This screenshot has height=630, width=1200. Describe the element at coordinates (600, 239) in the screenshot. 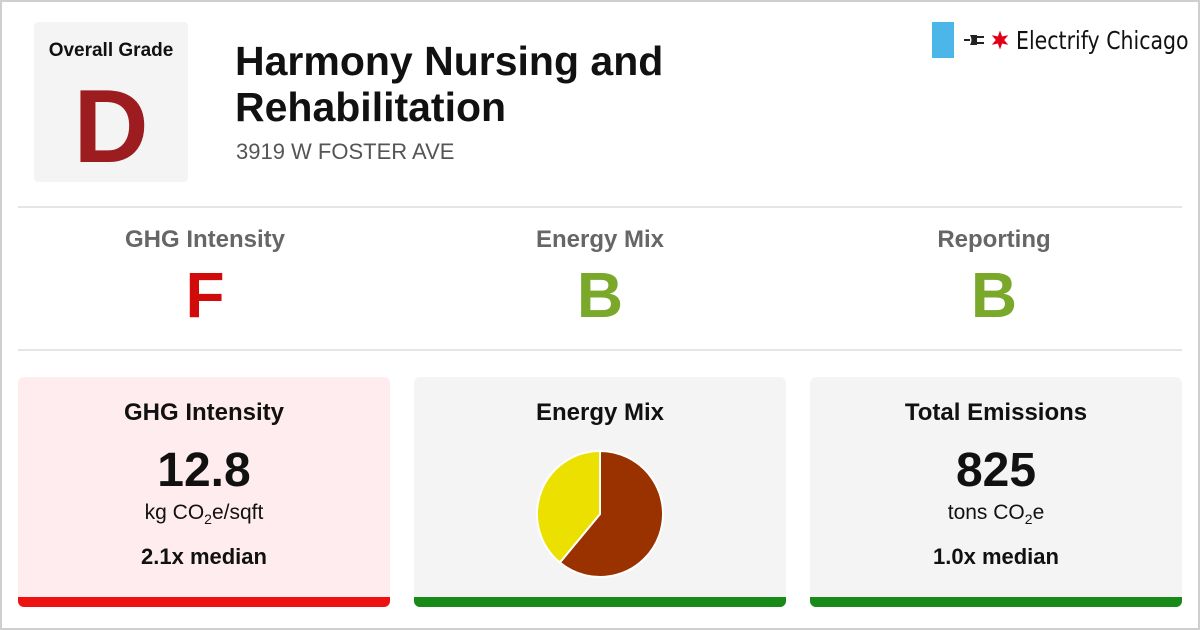

I see `subgrade-label: Energy Mix` at that location.